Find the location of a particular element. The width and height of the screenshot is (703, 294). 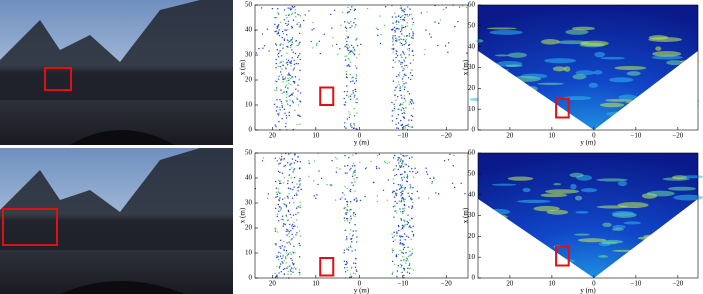

x-tick-label: 20 is located at coordinates (273, 136).